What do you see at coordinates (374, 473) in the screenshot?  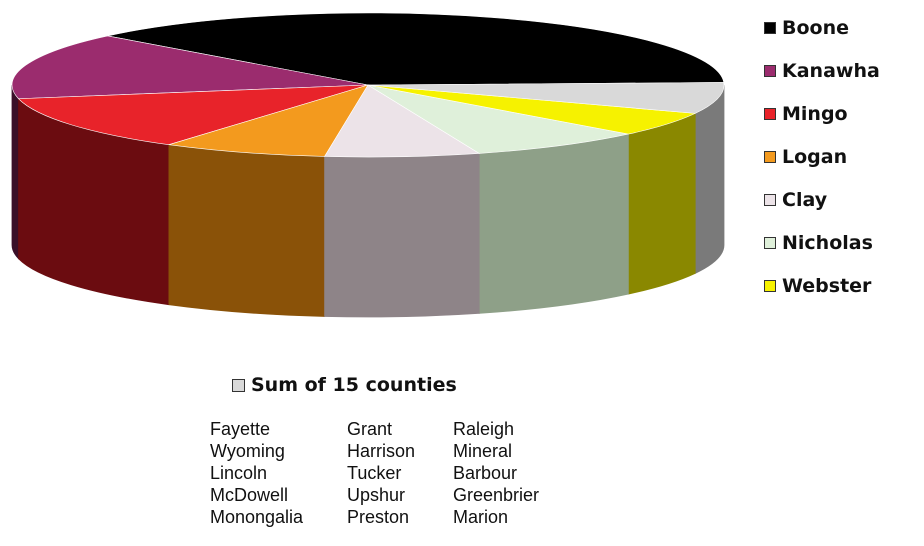 I see `county-name: Tucker` at bounding box center [374, 473].